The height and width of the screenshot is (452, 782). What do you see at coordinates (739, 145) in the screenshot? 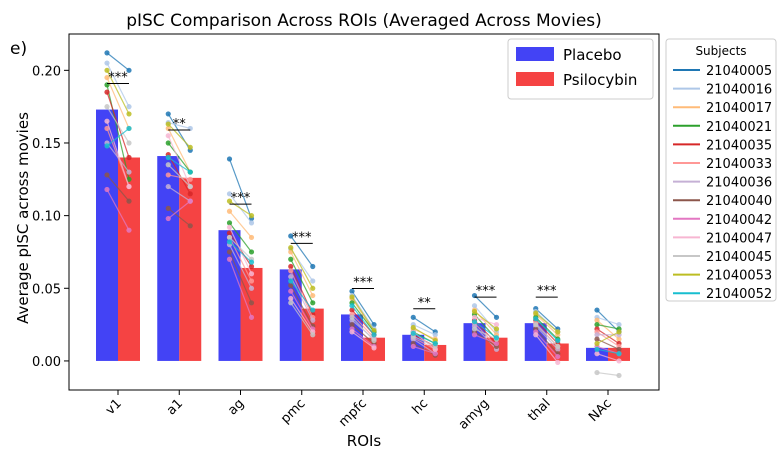
I see `subject-legend-label-21040035: 21040035` at bounding box center [739, 145].